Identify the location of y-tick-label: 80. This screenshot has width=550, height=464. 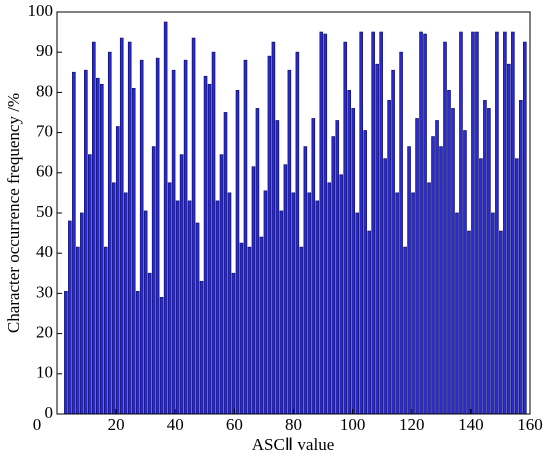
(44, 90).